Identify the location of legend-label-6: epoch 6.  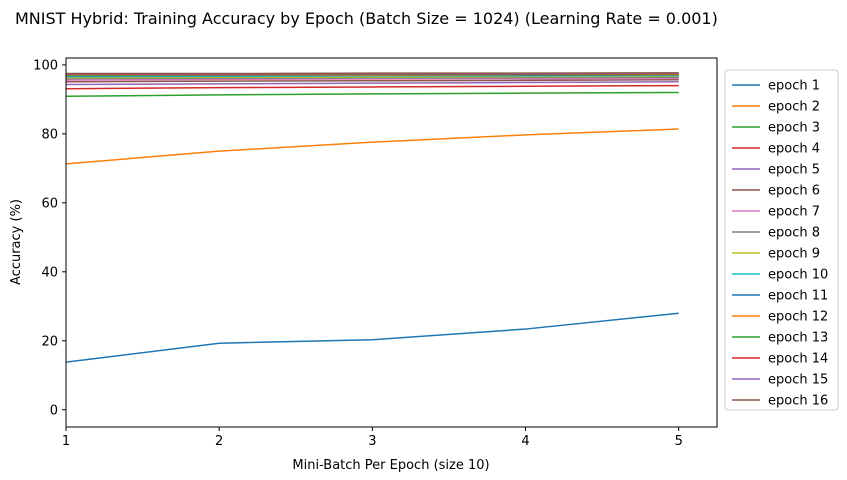
(794, 191).